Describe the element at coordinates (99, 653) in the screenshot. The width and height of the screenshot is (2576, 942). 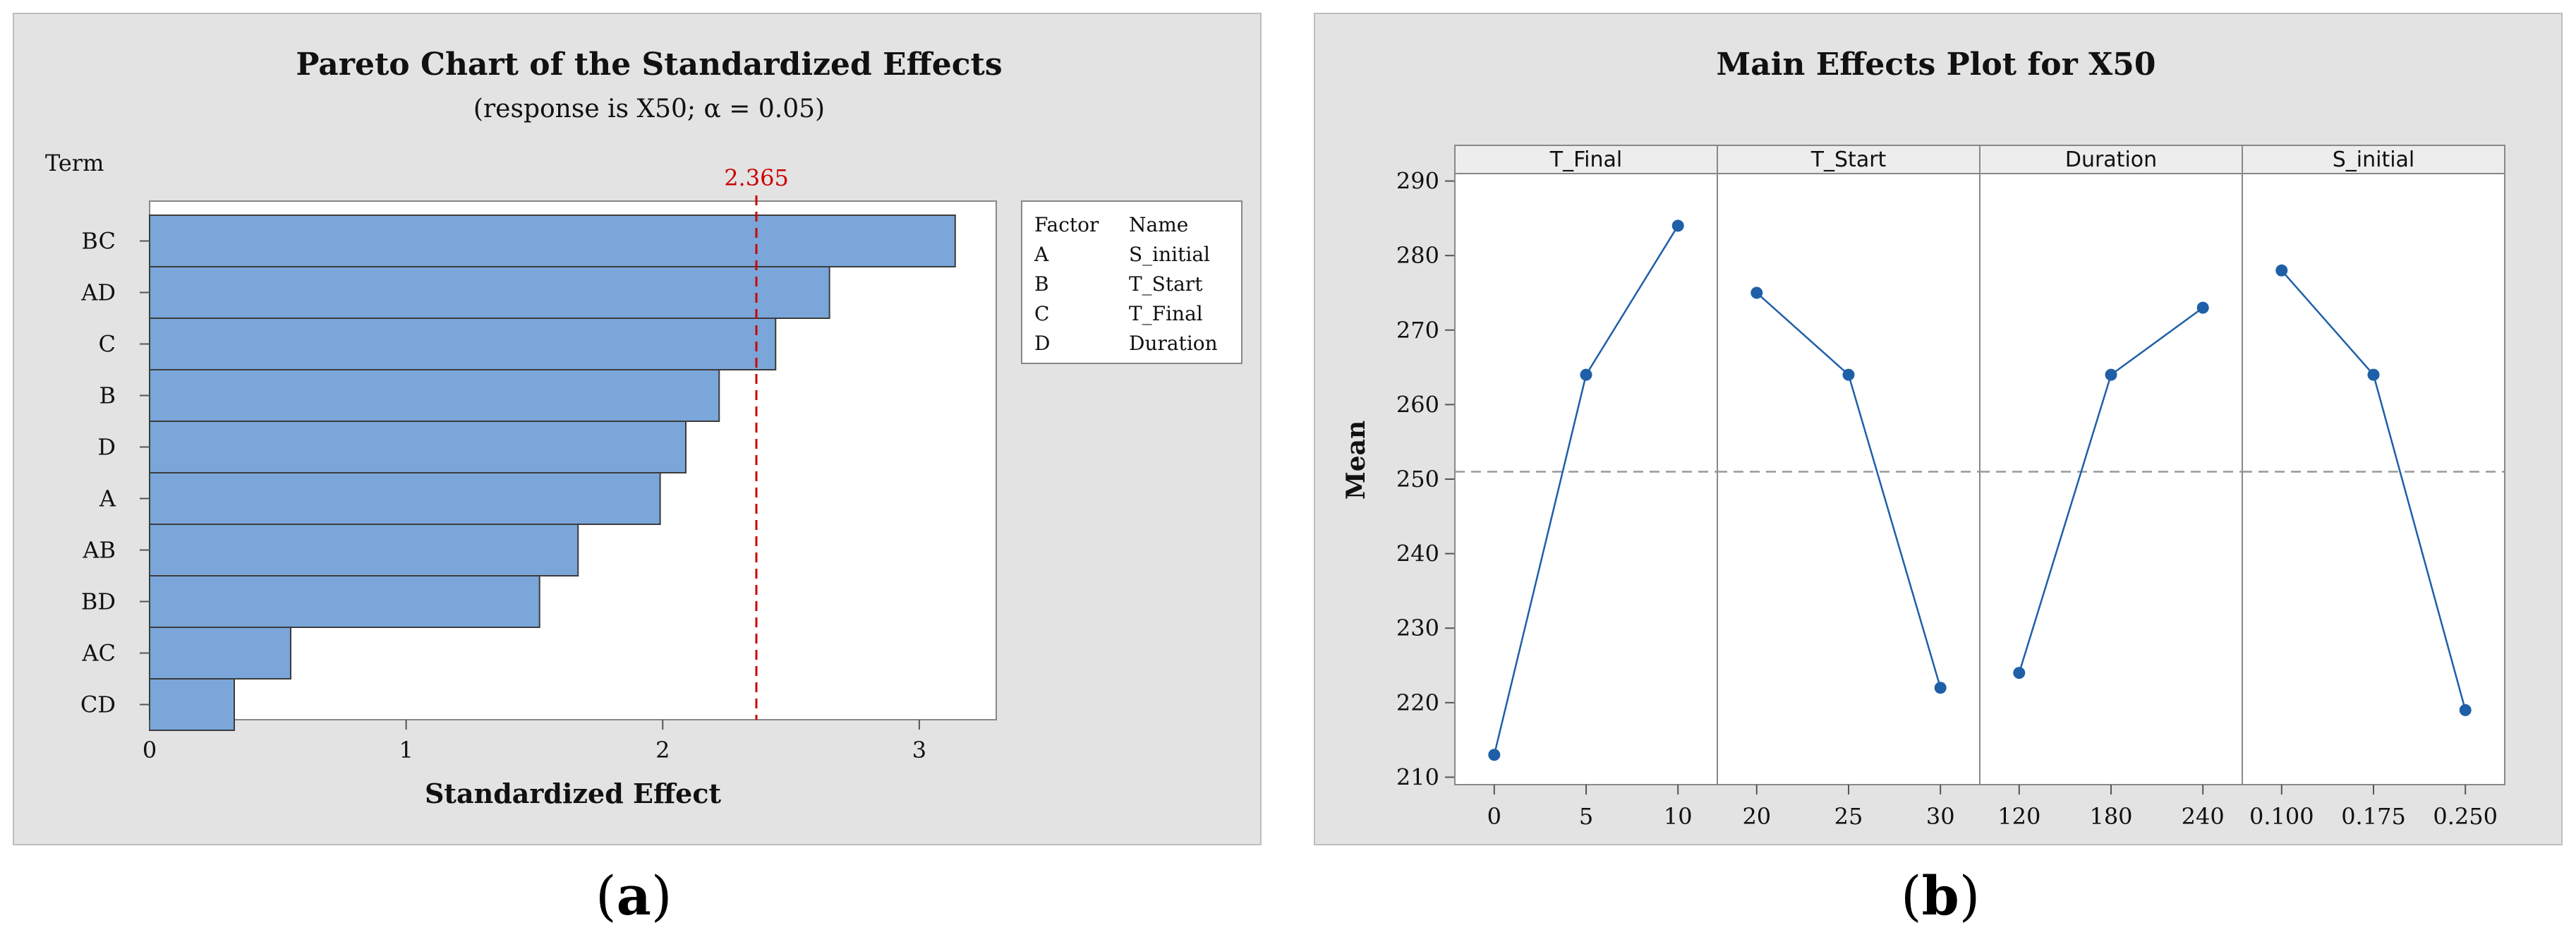
I see `pareto-category-label: AC` at that location.